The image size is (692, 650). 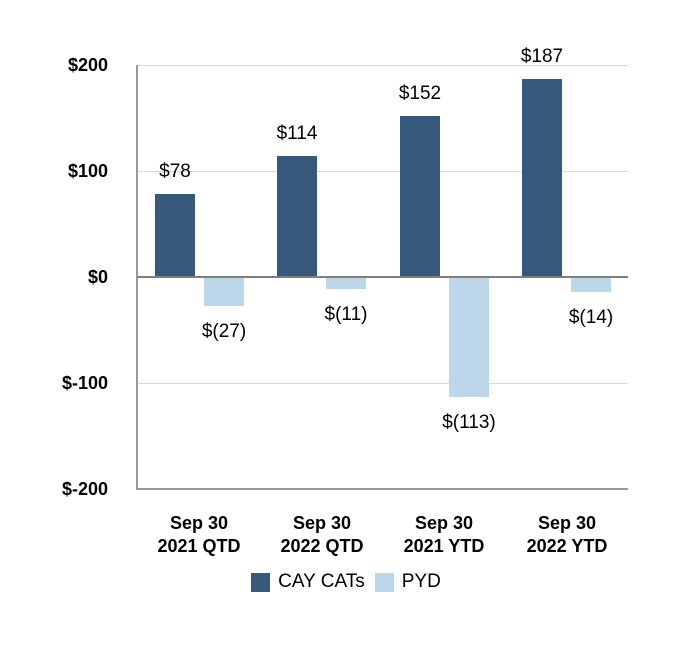 What do you see at coordinates (346, 314) in the screenshot?
I see `data-label: $(11)` at bounding box center [346, 314].